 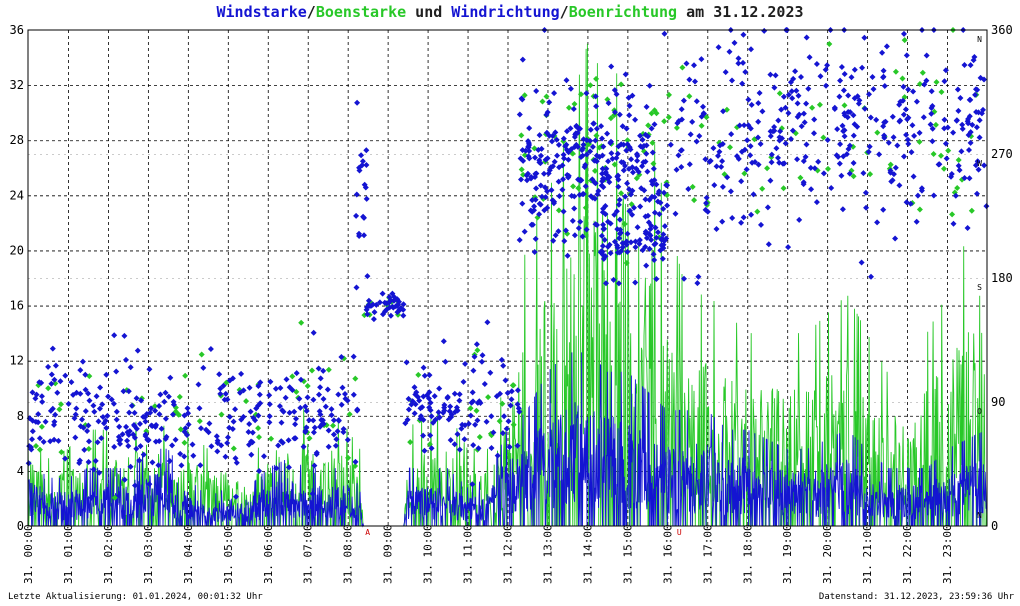 I want to click on x-tick-label: 31. 06:00, so click(x=268, y=554).